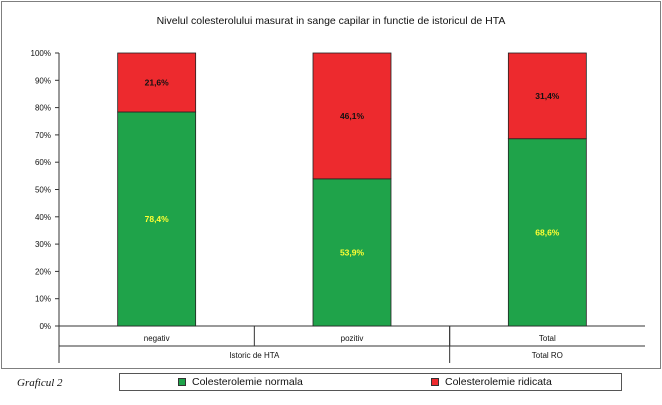 This screenshot has width=662, height=405. I want to click on legend-label-normala: Colesterolemie normala, so click(247, 382).